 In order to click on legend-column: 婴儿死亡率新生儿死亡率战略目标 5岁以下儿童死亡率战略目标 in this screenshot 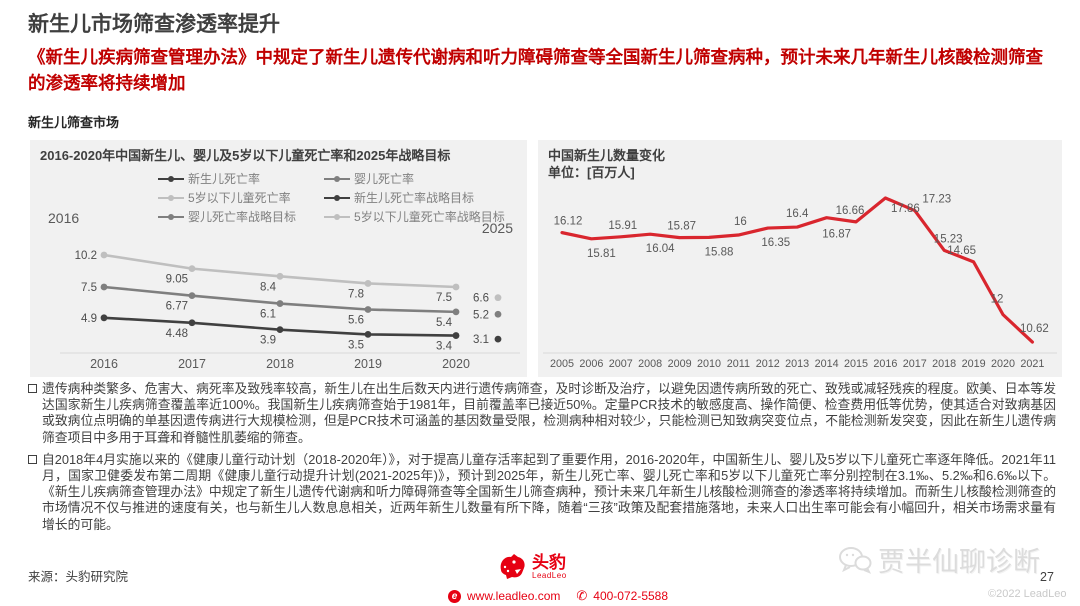, I will do `click(414, 197)`.